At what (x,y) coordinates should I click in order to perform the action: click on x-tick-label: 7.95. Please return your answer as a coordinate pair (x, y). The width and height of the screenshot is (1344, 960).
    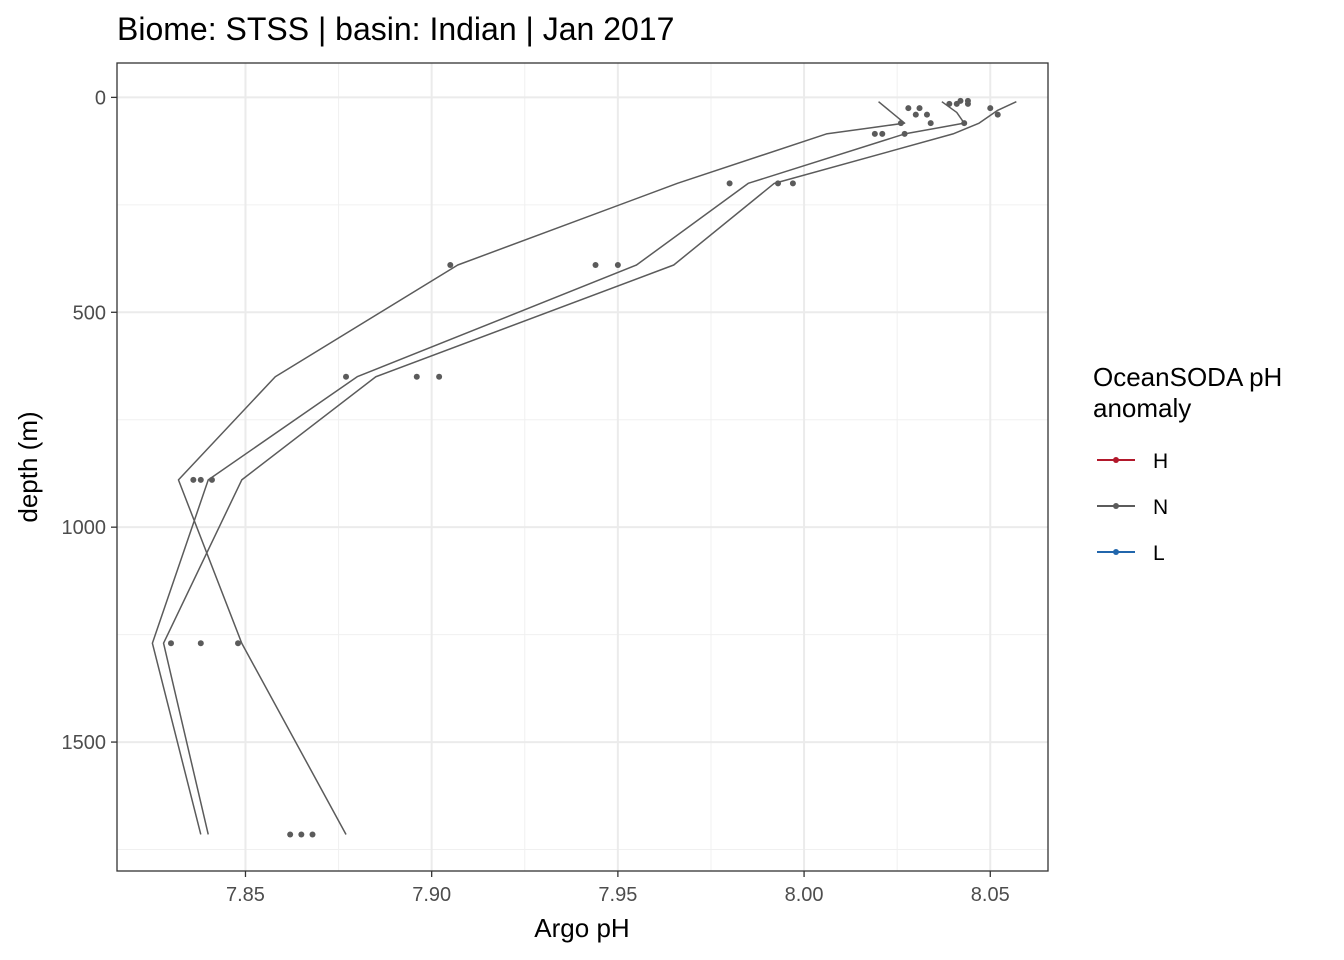
    Looking at the image, I should click on (617, 895).